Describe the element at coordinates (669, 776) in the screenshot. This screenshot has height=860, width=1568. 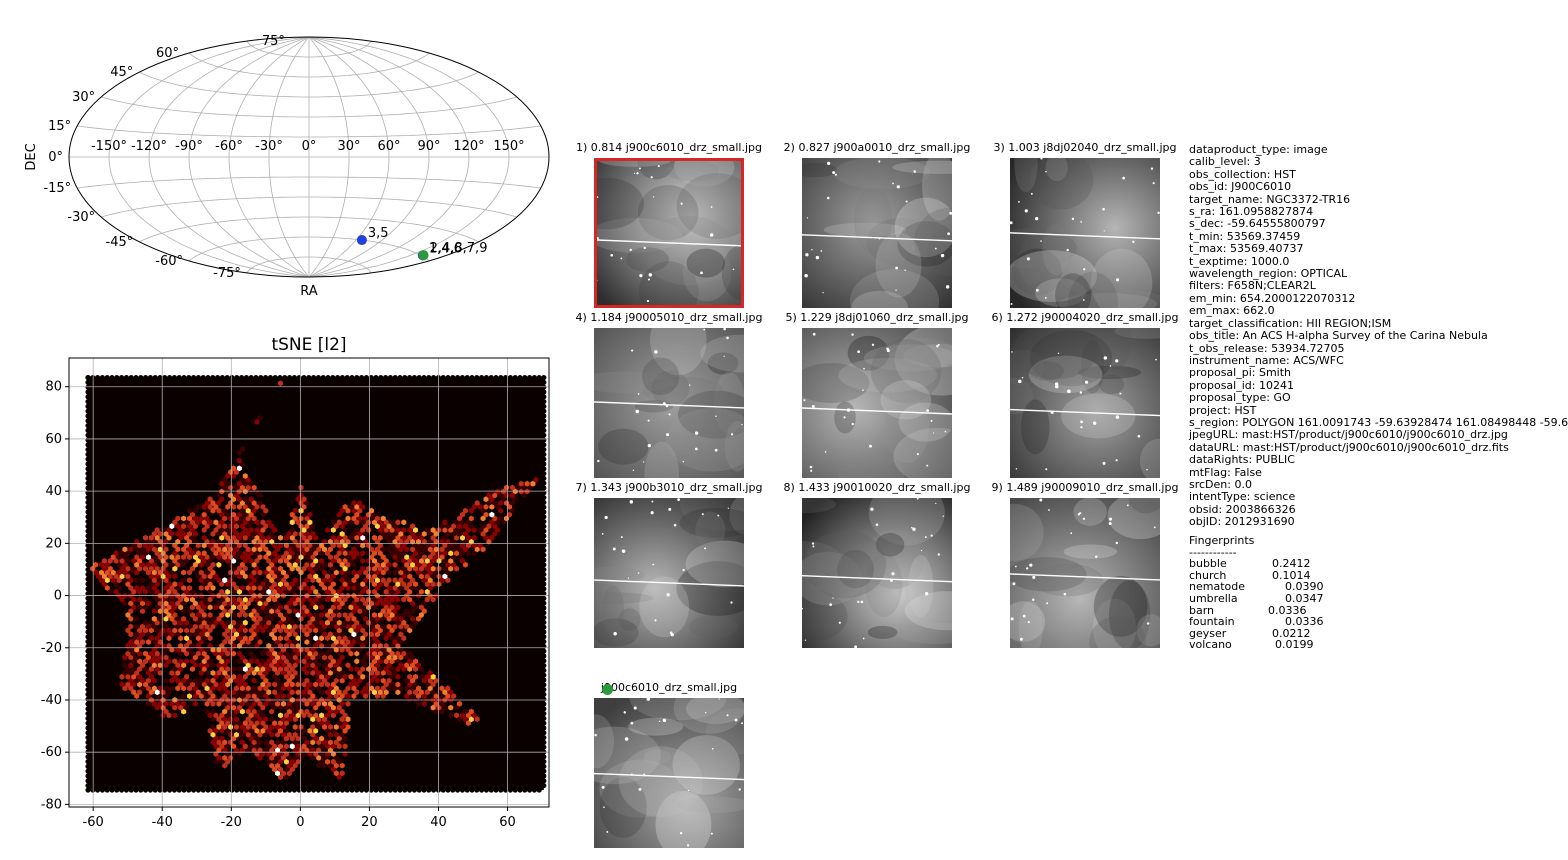
I see `chip-gap-line` at that location.